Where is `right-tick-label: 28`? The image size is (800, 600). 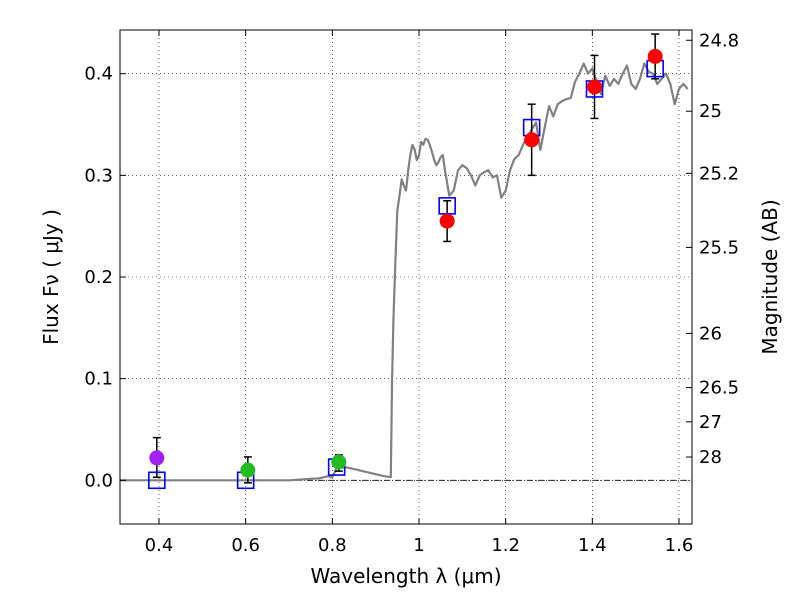 right-tick-label: 28 is located at coordinates (710, 457).